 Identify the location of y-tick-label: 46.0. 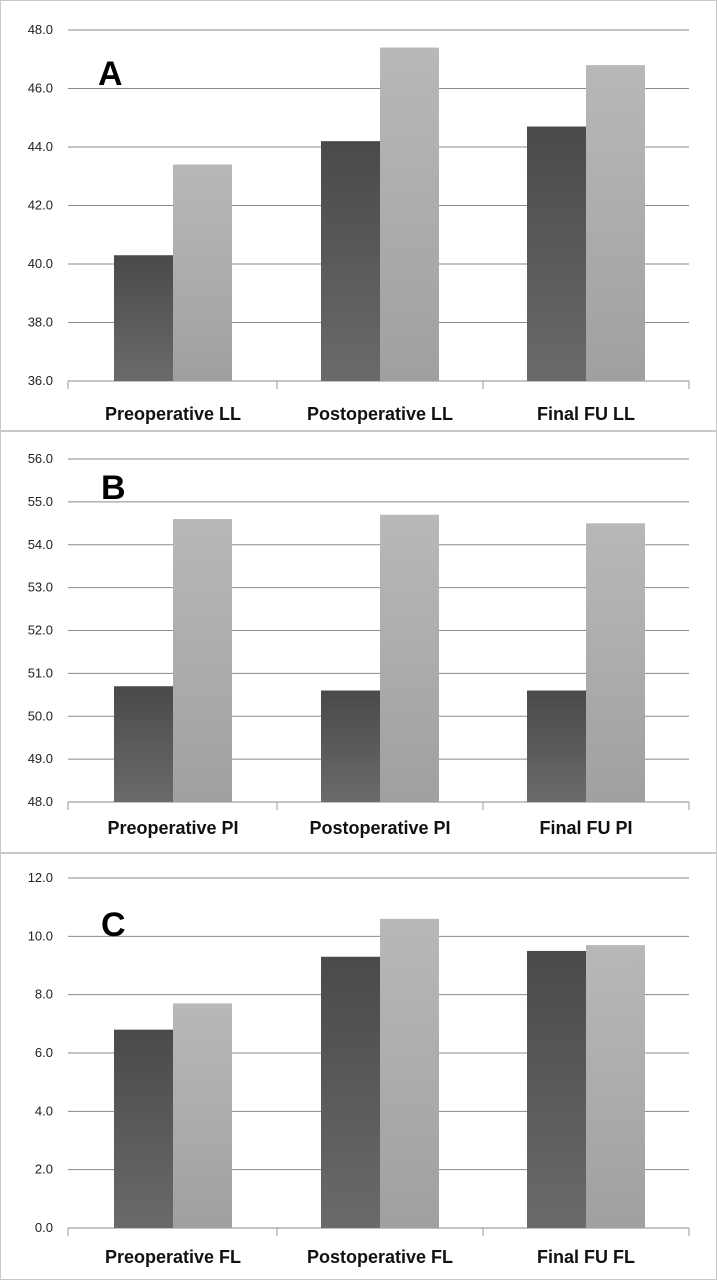
(40, 88).